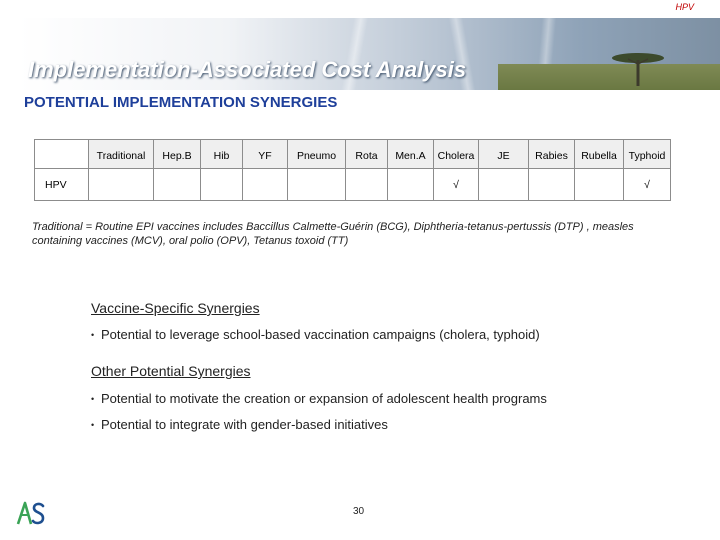 Image resolution: width=720 pixels, height=540 pixels. Describe the element at coordinates (181, 102) in the screenshot. I see `page-subtitle: POTENTIAL IMPLEMENTATION SYNERGIES` at that location.